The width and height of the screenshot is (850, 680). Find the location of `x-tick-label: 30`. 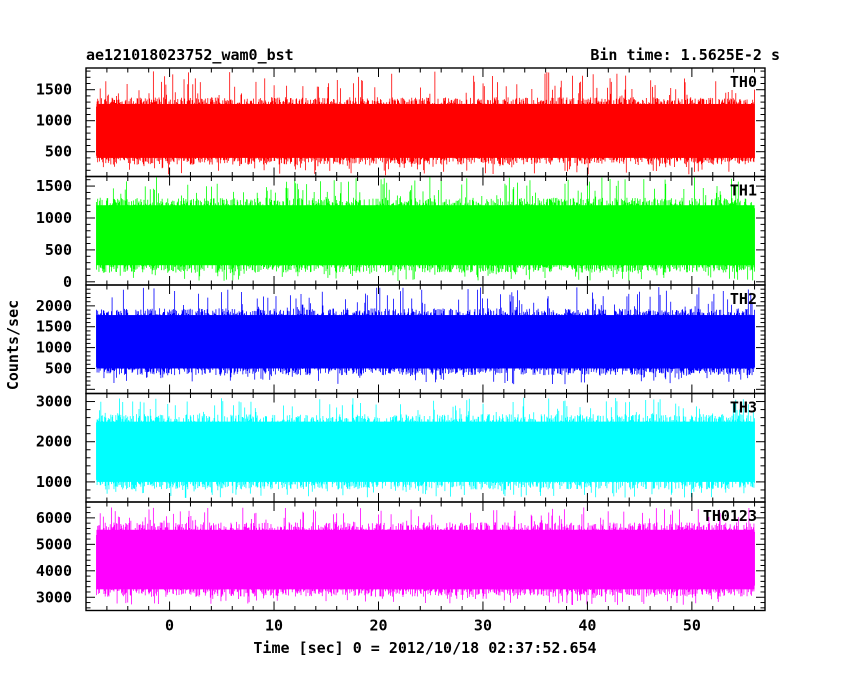

x-tick-label: 30 is located at coordinates (483, 626).